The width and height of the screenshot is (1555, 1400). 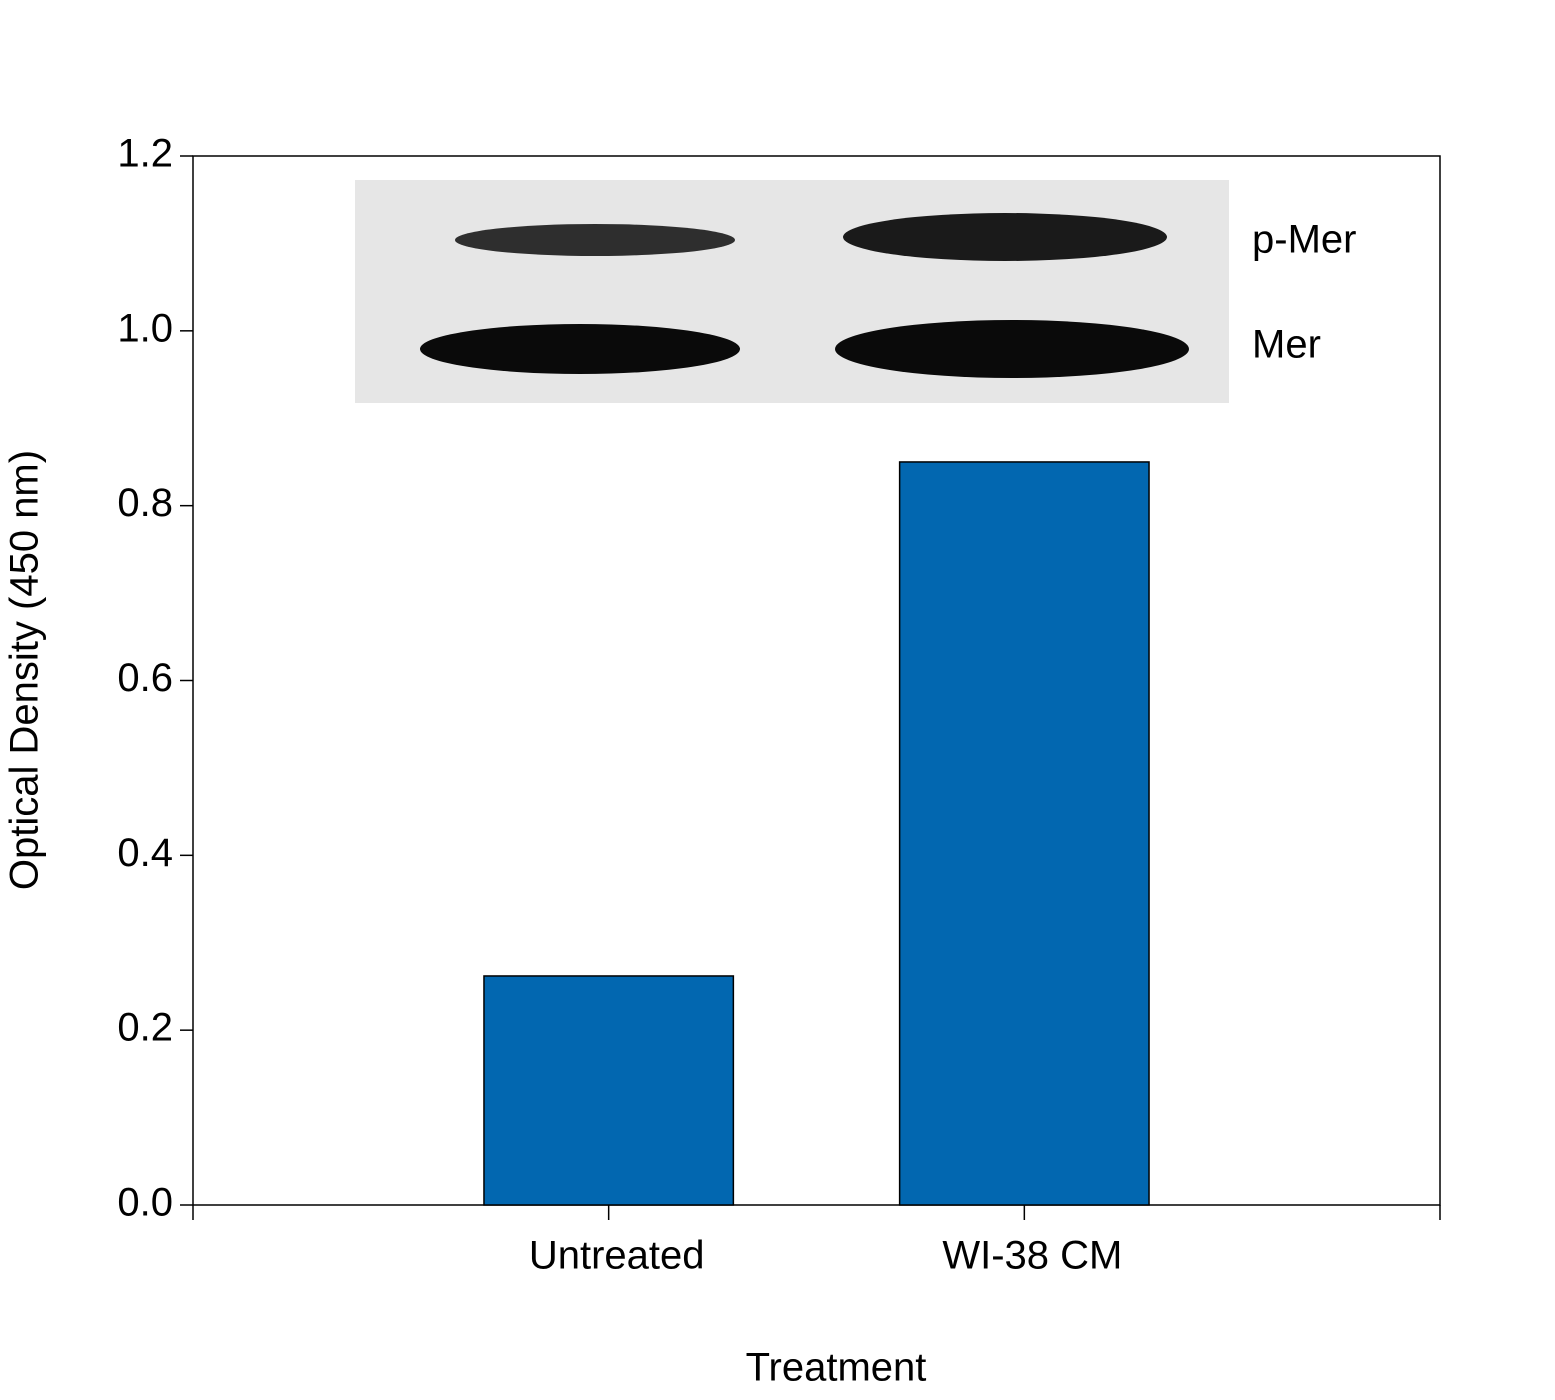 What do you see at coordinates (145, 1028) in the screenshot?
I see `y-tick-label: 0.2` at bounding box center [145, 1028].